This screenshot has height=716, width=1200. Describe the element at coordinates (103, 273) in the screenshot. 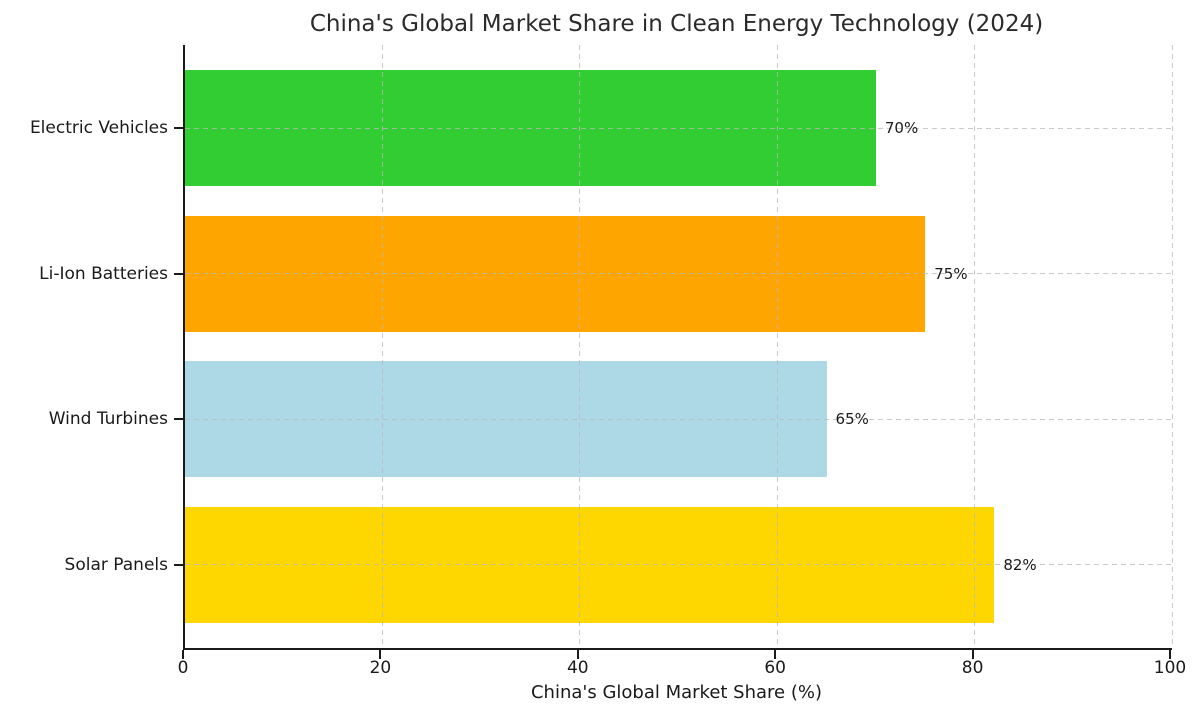

I see `y-tick-label-li-ion-batteries: Li-Ion Batteries` at that location.